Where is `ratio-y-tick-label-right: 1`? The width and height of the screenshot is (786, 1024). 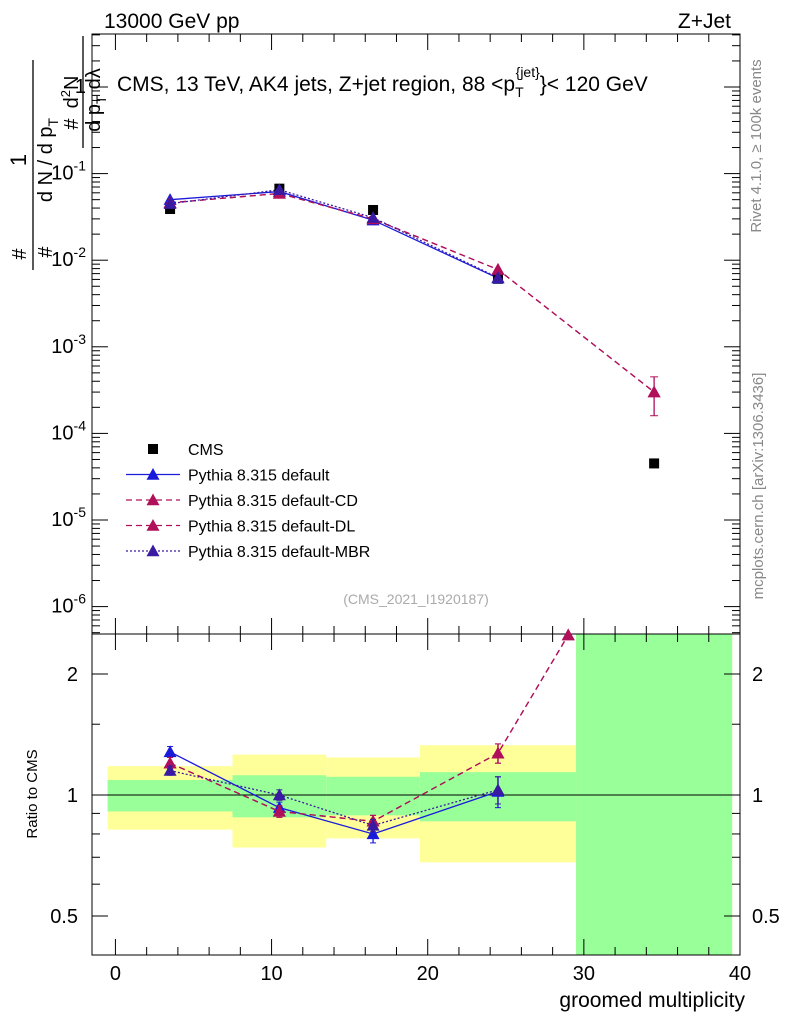 ratio-y-tick-label-right: 1 is located at coordinates (757, 796).